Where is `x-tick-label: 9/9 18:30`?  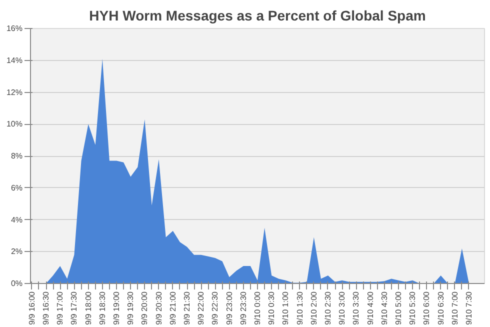 x-tick-label: 9/9 18:30 is located at coordinates (102, 307).